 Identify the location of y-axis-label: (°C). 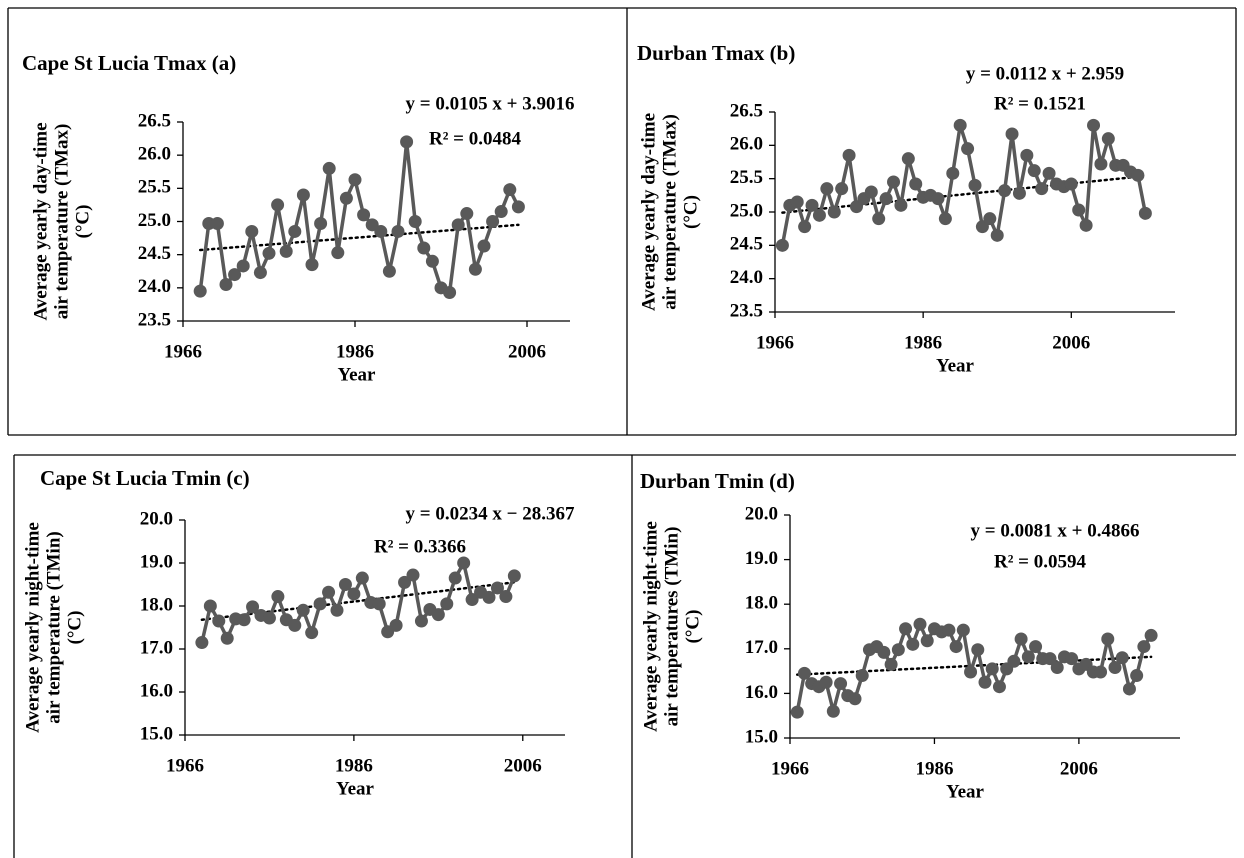
(82, 222).